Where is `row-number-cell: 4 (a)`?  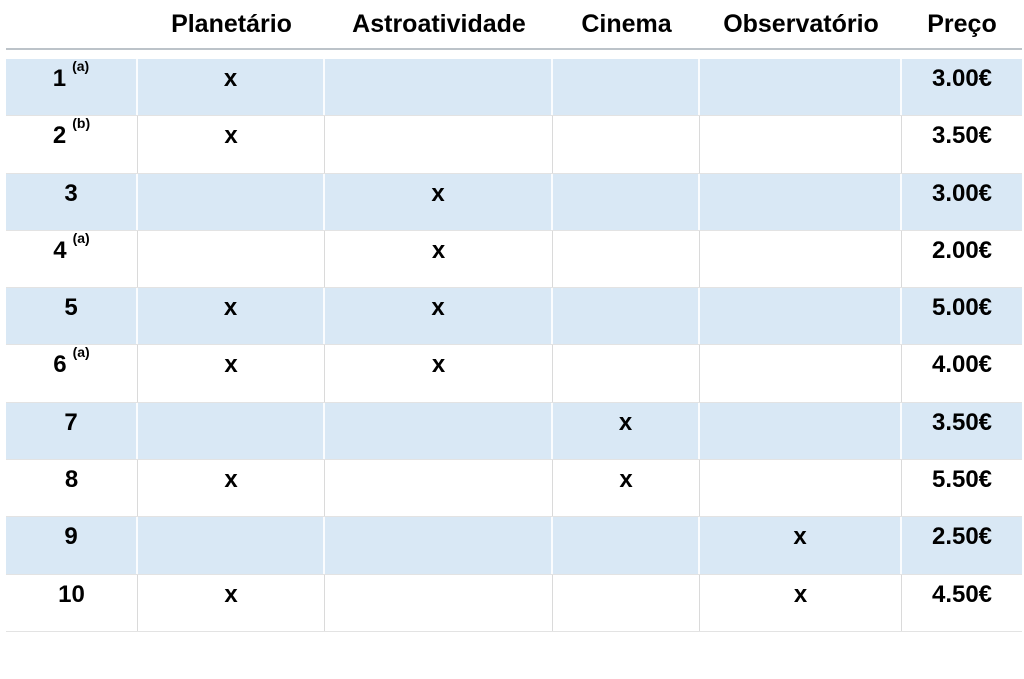 row-number-cell: 4 (a) is located at coordinates (72, 258).